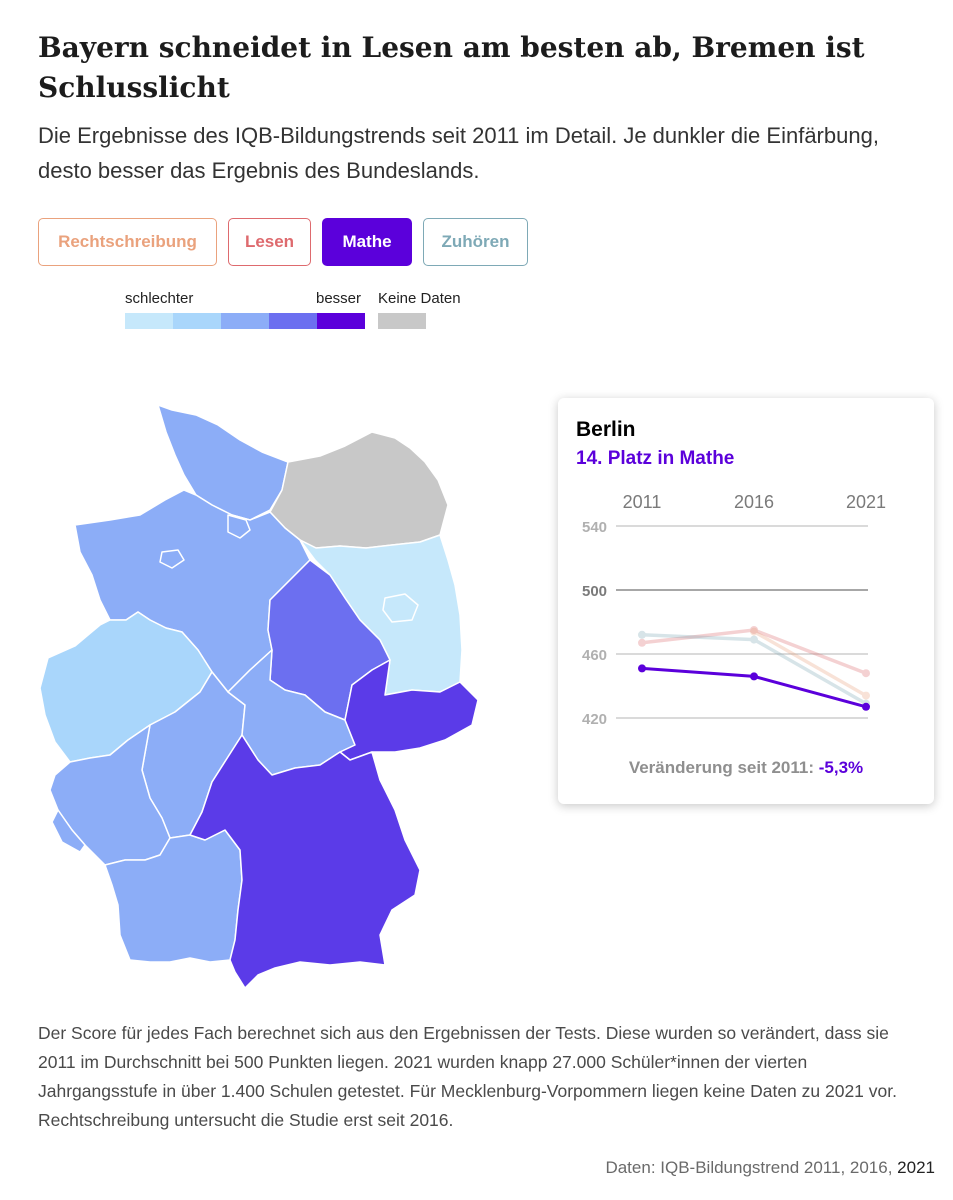  What do you see at coordinates (642, 502) in the screenshot?
I see `x-tick-label: 2011` at bounding box center [642, 502].